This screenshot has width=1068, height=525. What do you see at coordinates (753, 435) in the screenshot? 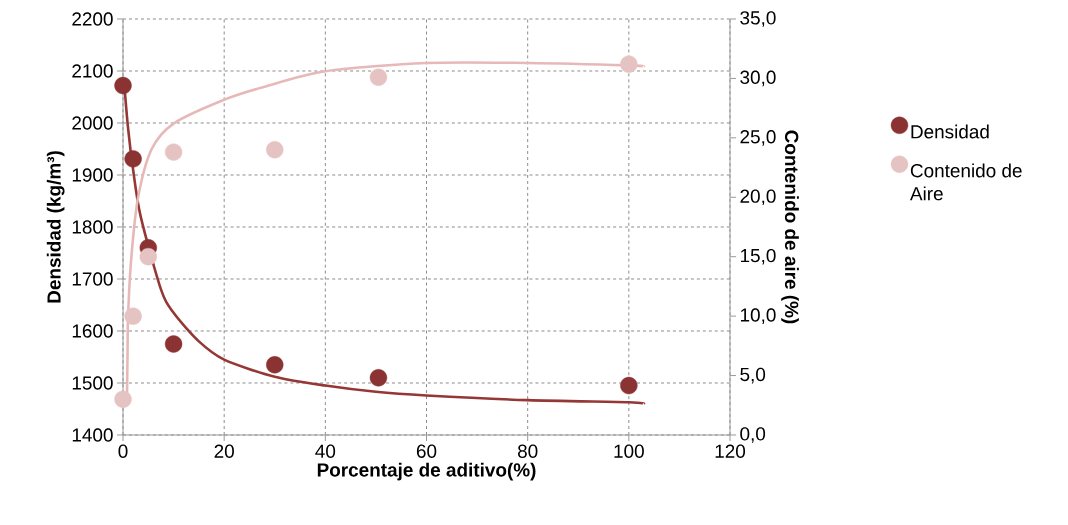
I see `y2-tick-label: 0,0` at bounding box center [753, 435].